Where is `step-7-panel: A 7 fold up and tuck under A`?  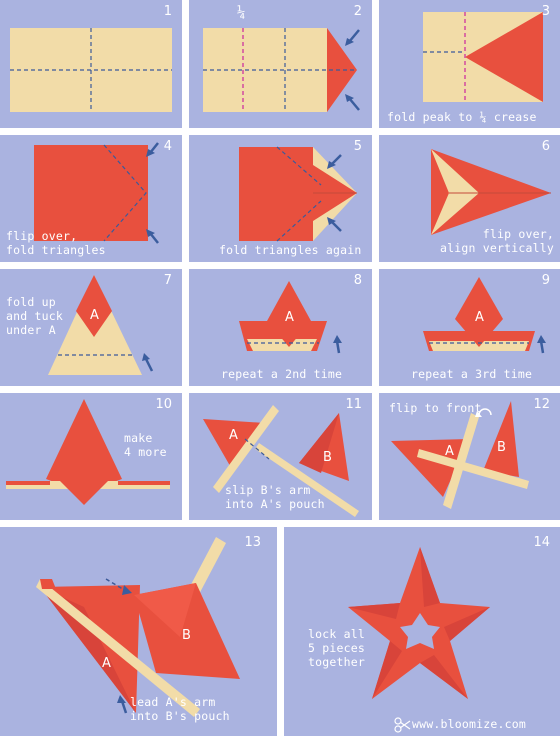
step-7-panel: A 7 fold up and tuck under A is located at coordinates (91, 327).